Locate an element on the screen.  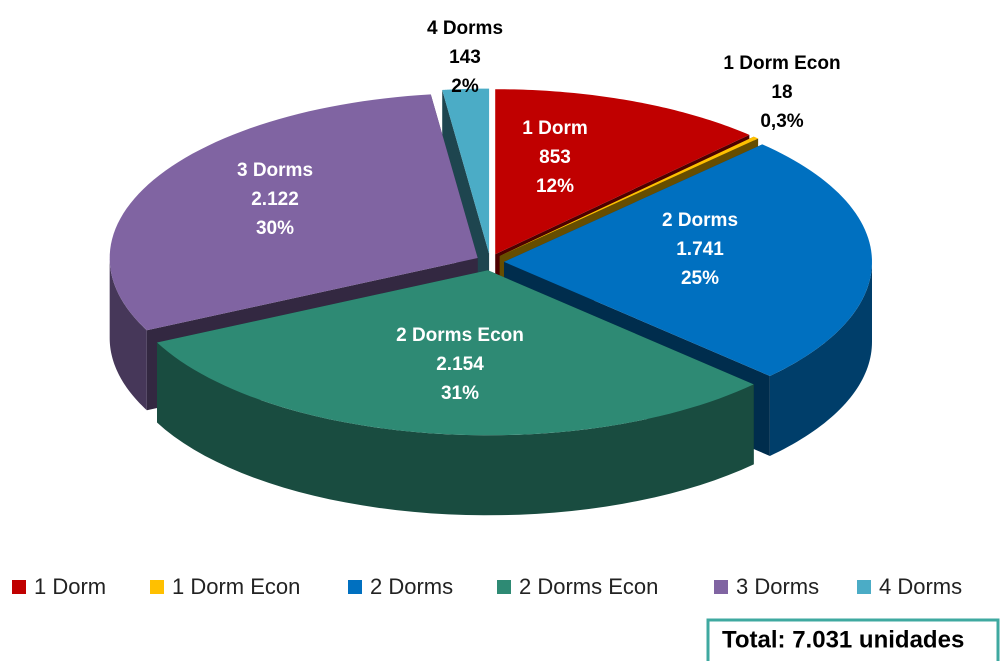
legend-label: 1 Dorm Econ is located at coordinates (236, 586).